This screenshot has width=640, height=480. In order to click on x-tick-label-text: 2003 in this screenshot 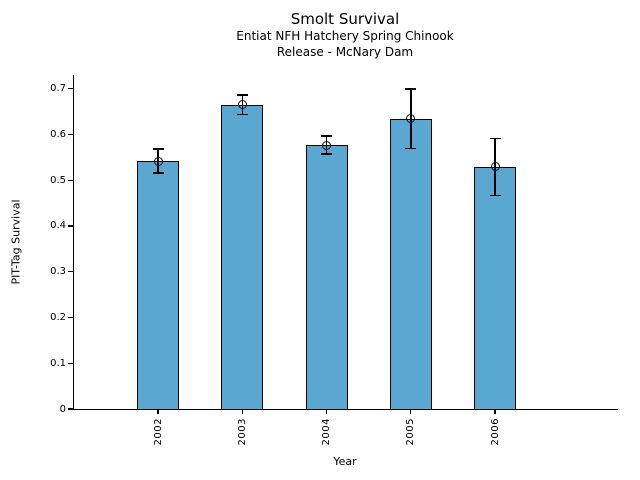, I will do `click(242, 432)`.